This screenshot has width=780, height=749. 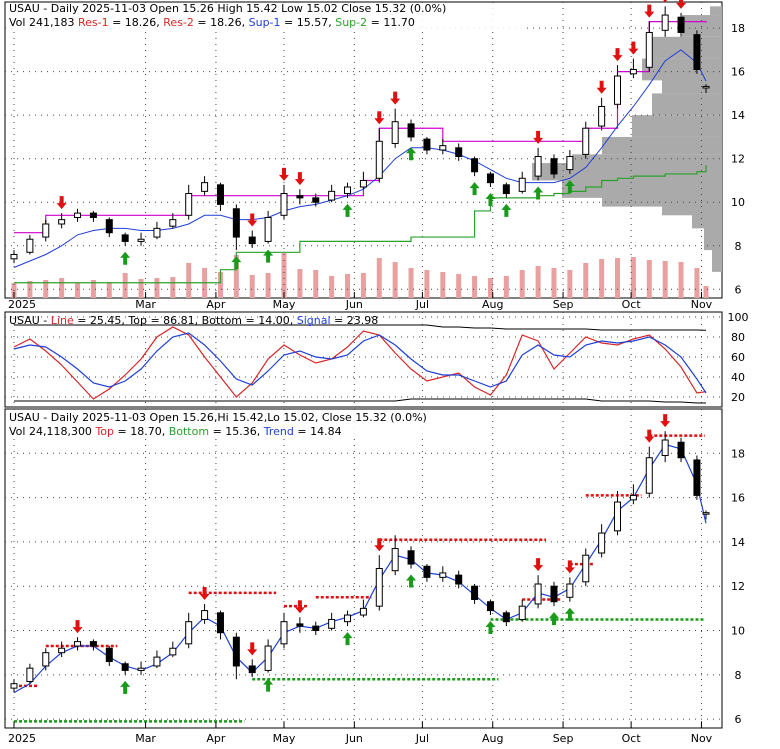 What do you see at coordinates (266, 22) in the screenshot?
I see `price-header-line-2-part: Sup-1` at bounding box center [266, 22].